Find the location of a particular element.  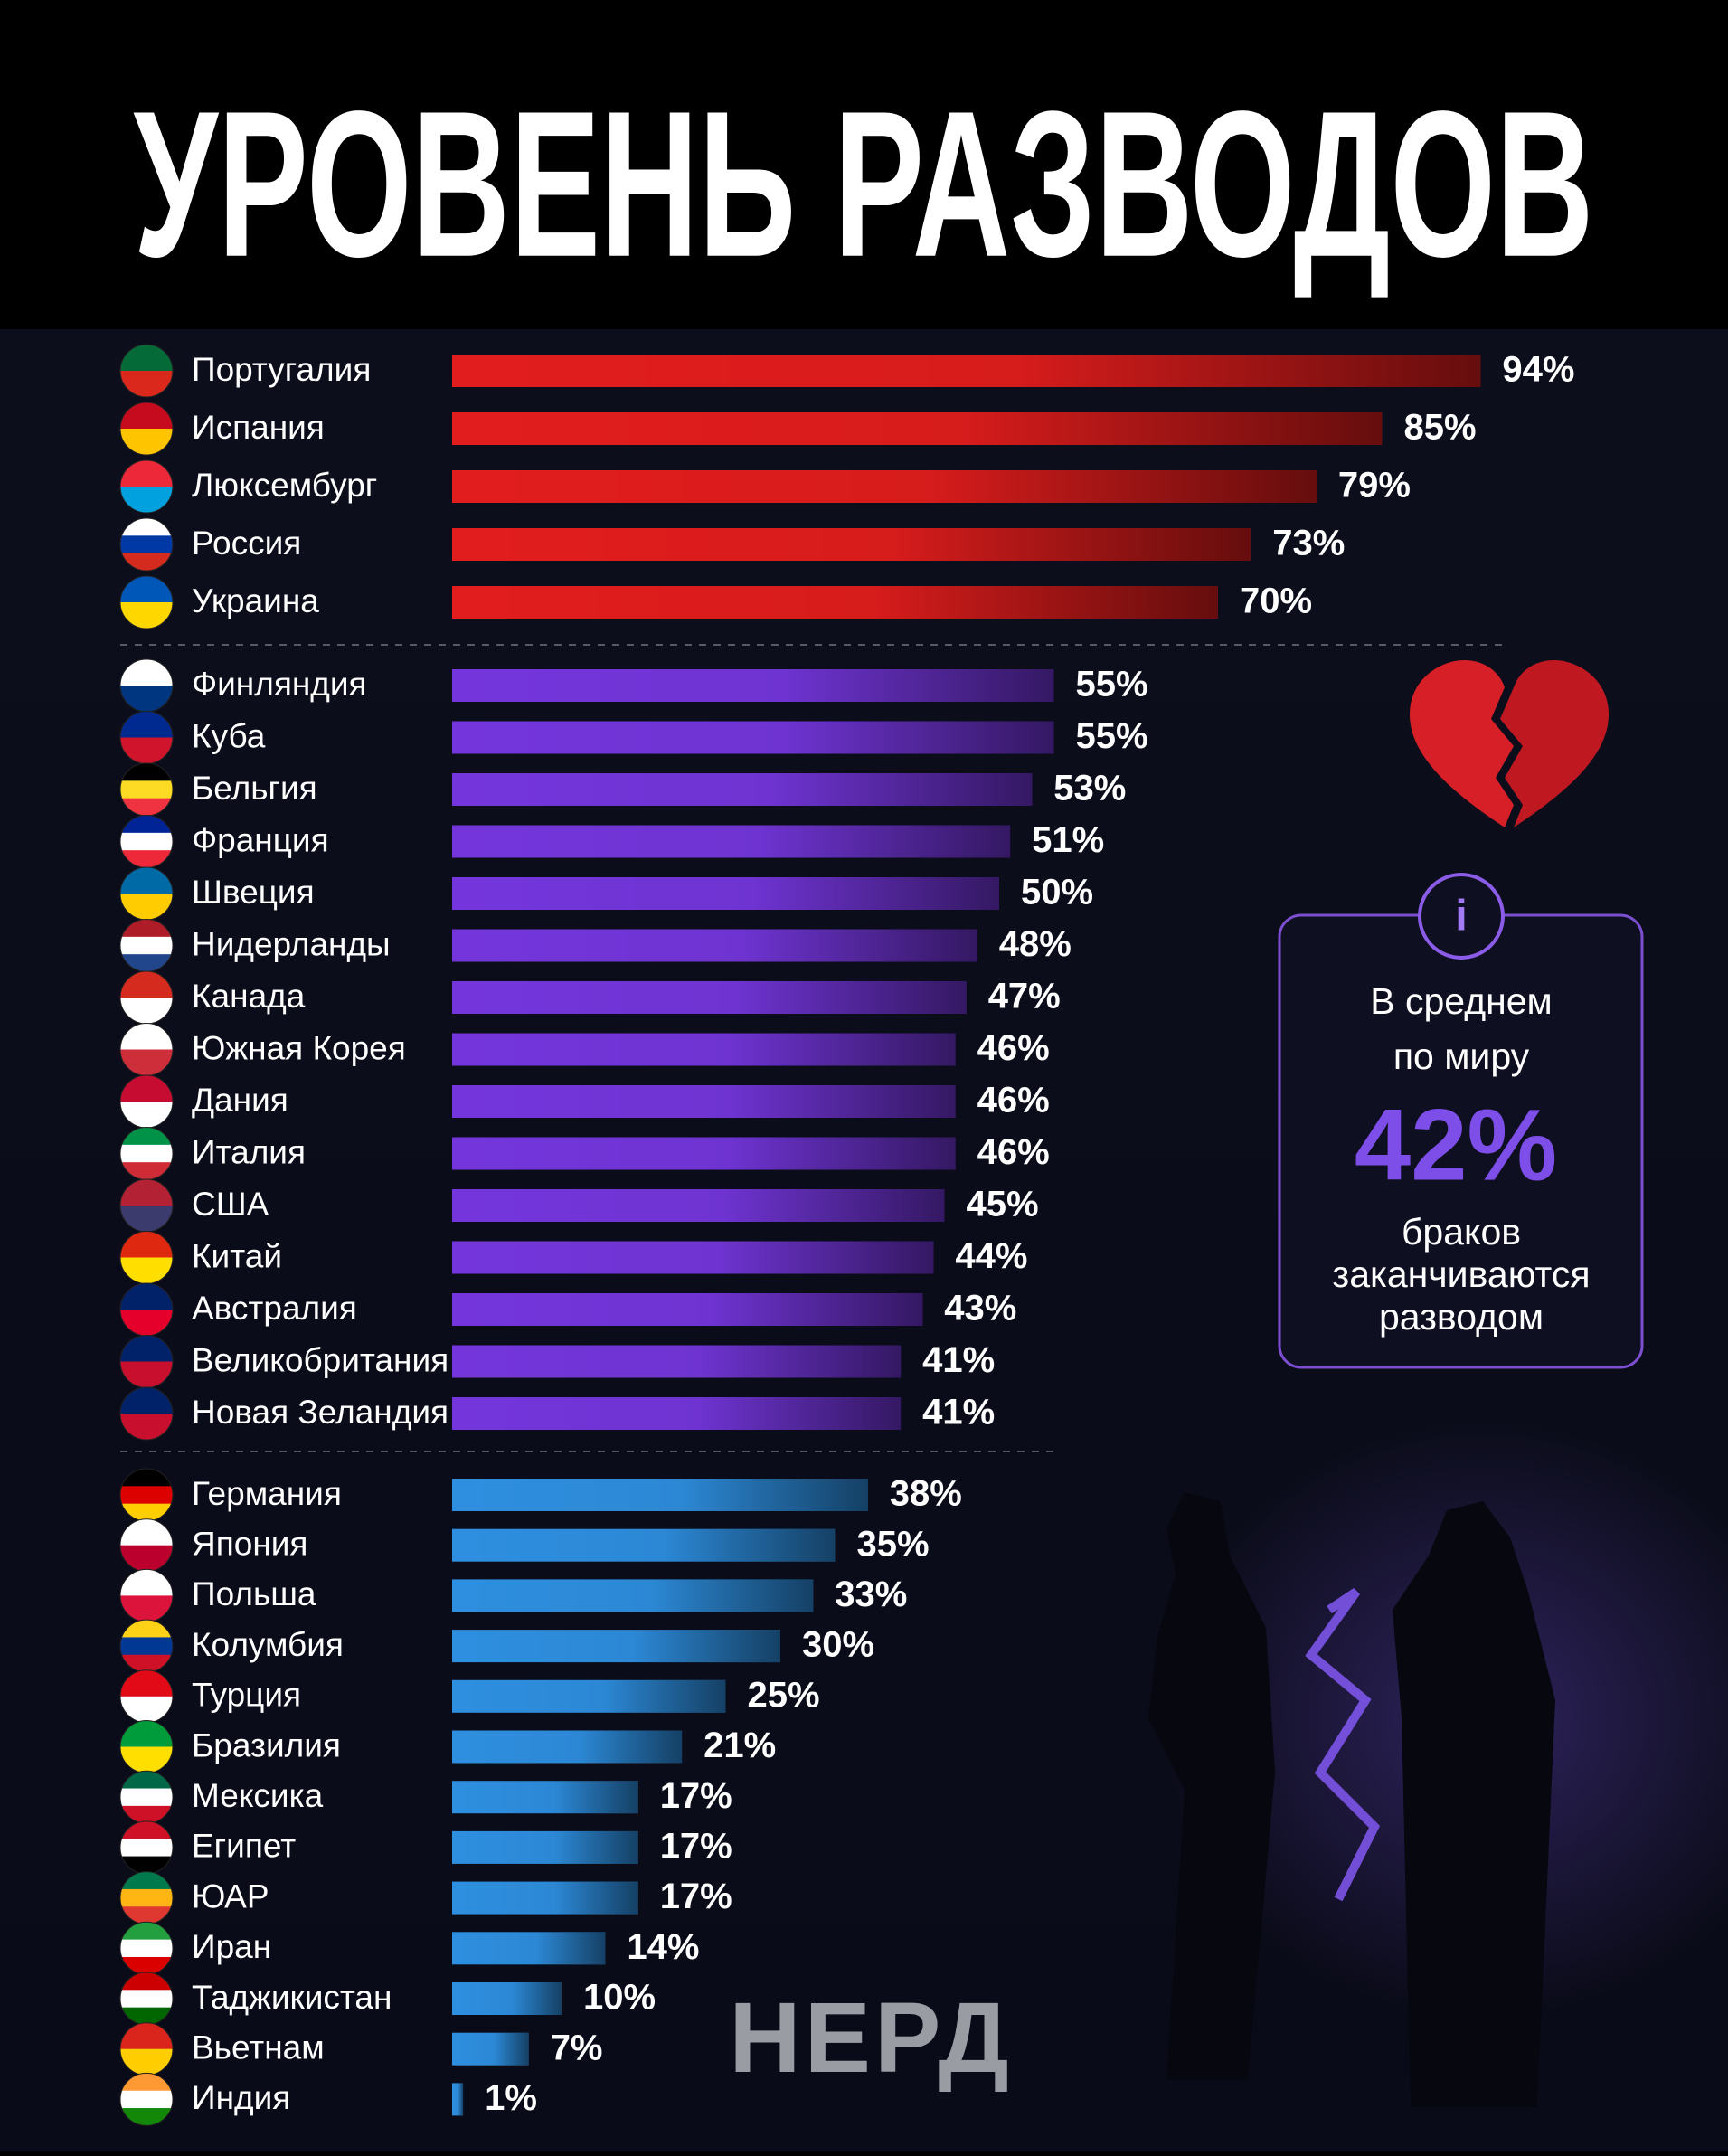

logo: НЕРД is located at coordinates (871, 2038).